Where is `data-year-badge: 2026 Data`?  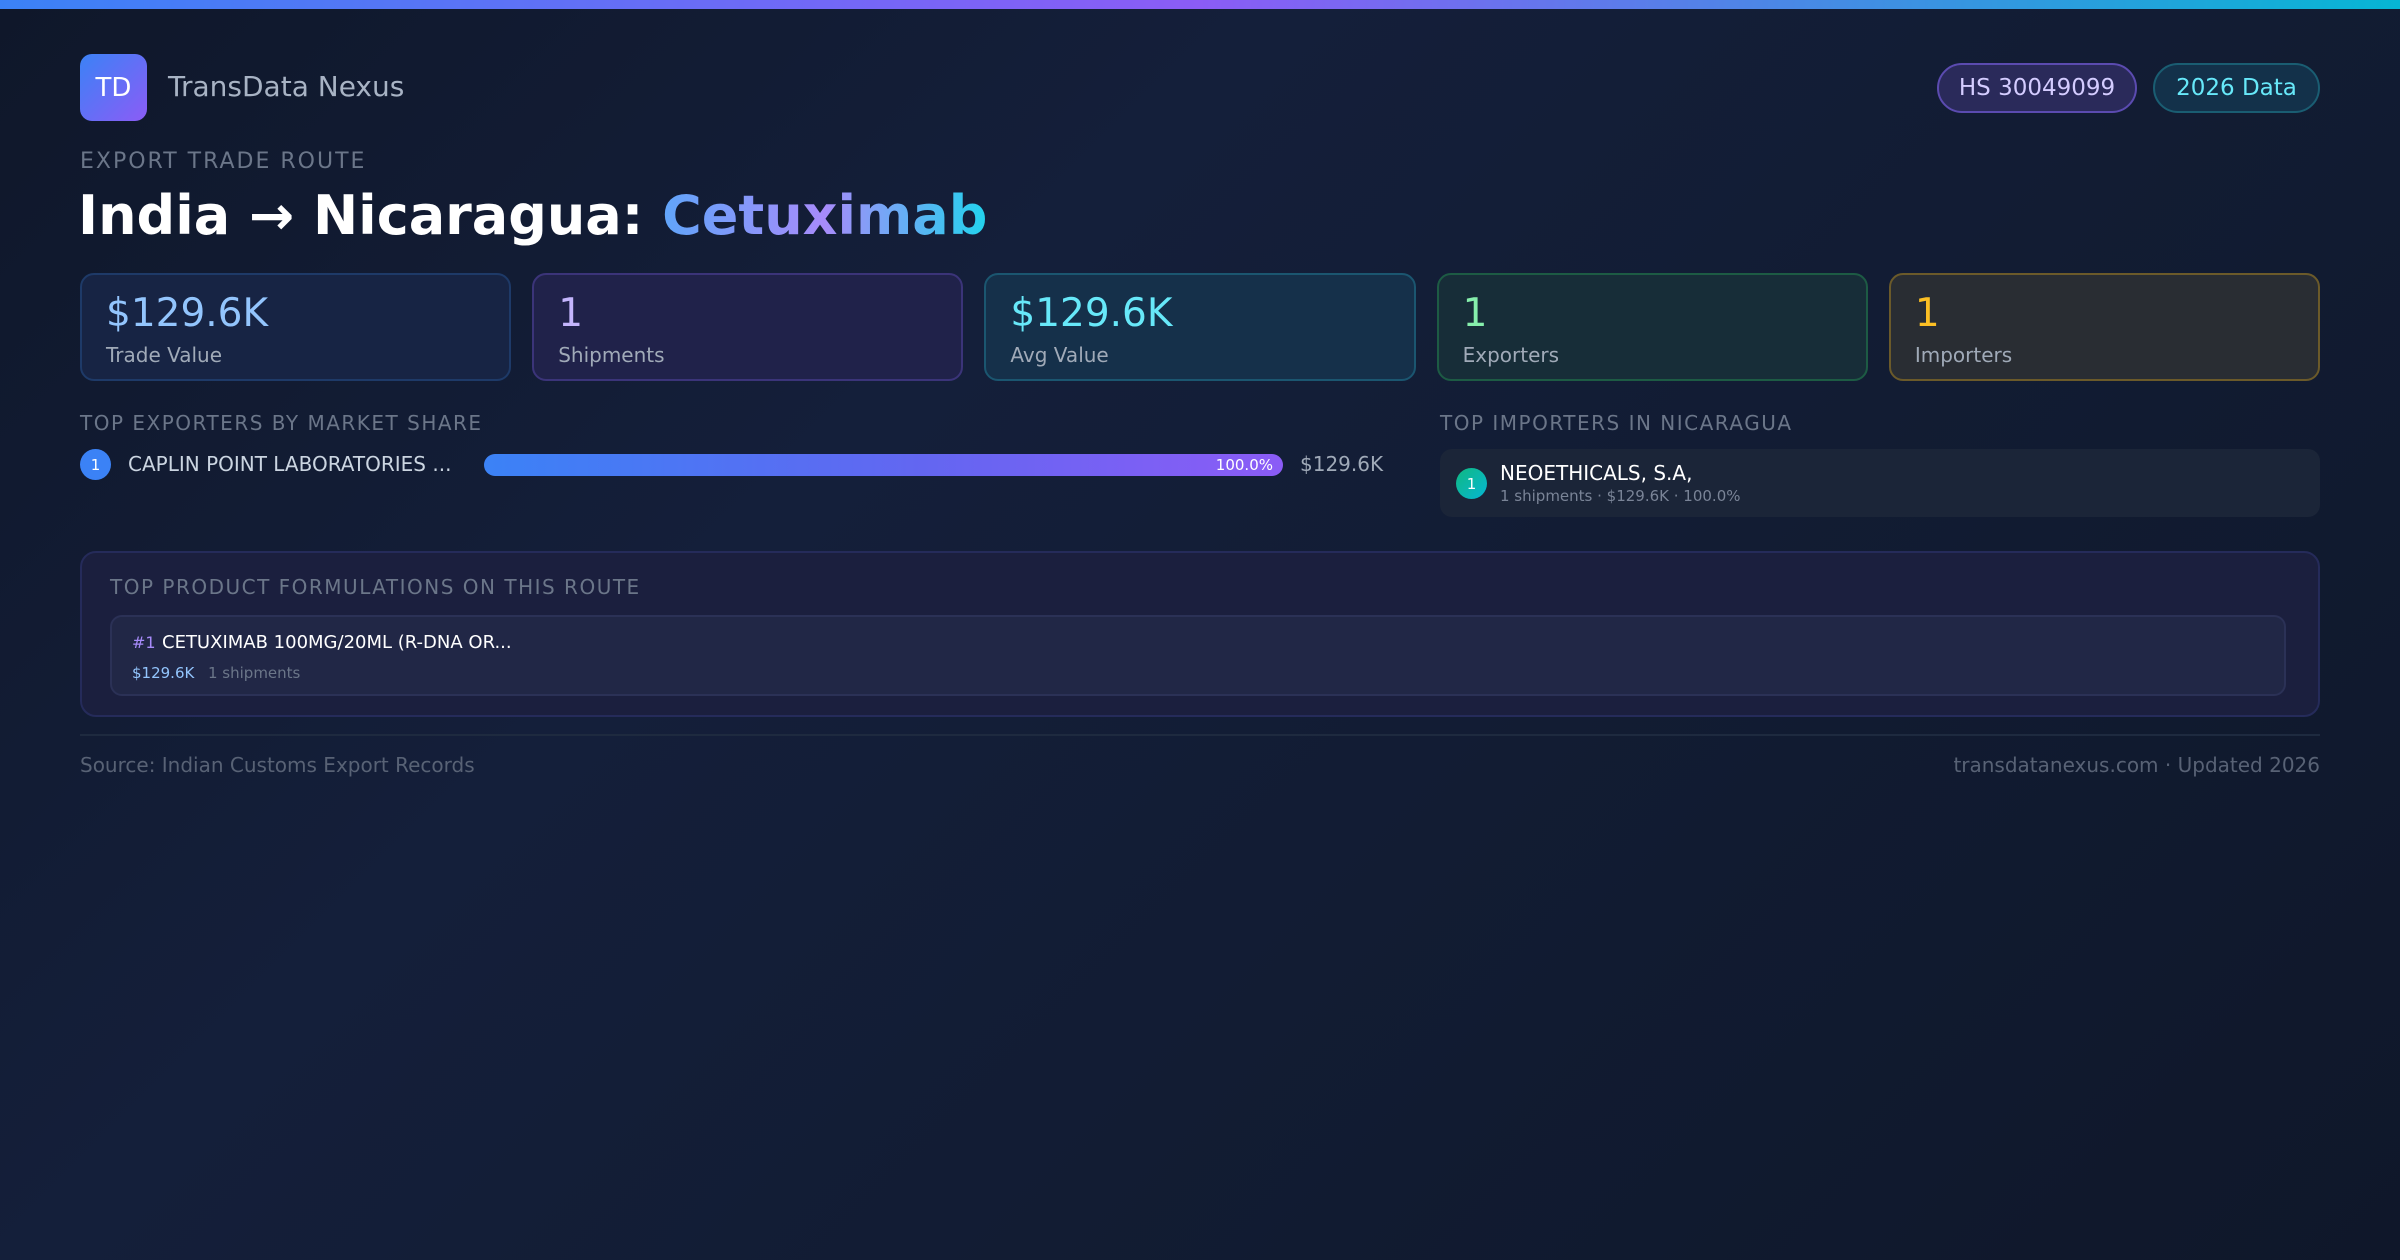
data-year-badge: 2026 Data is located at coordinates (2236, 88).